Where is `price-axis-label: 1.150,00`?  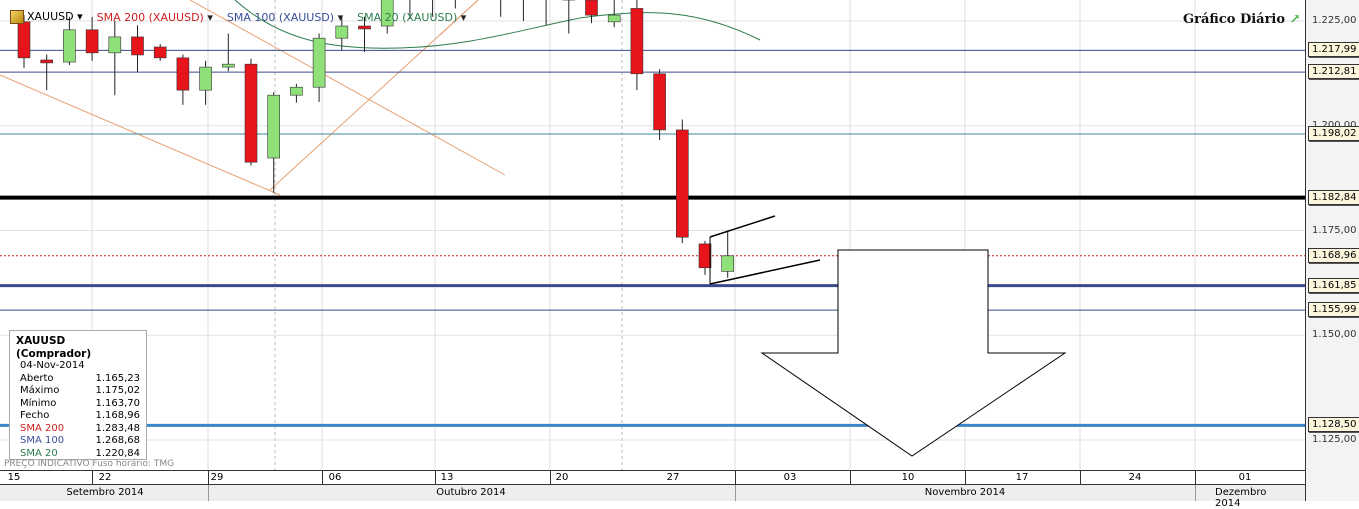
price-axis-label: 1.150,00 is located at coordinates (1334, 334).